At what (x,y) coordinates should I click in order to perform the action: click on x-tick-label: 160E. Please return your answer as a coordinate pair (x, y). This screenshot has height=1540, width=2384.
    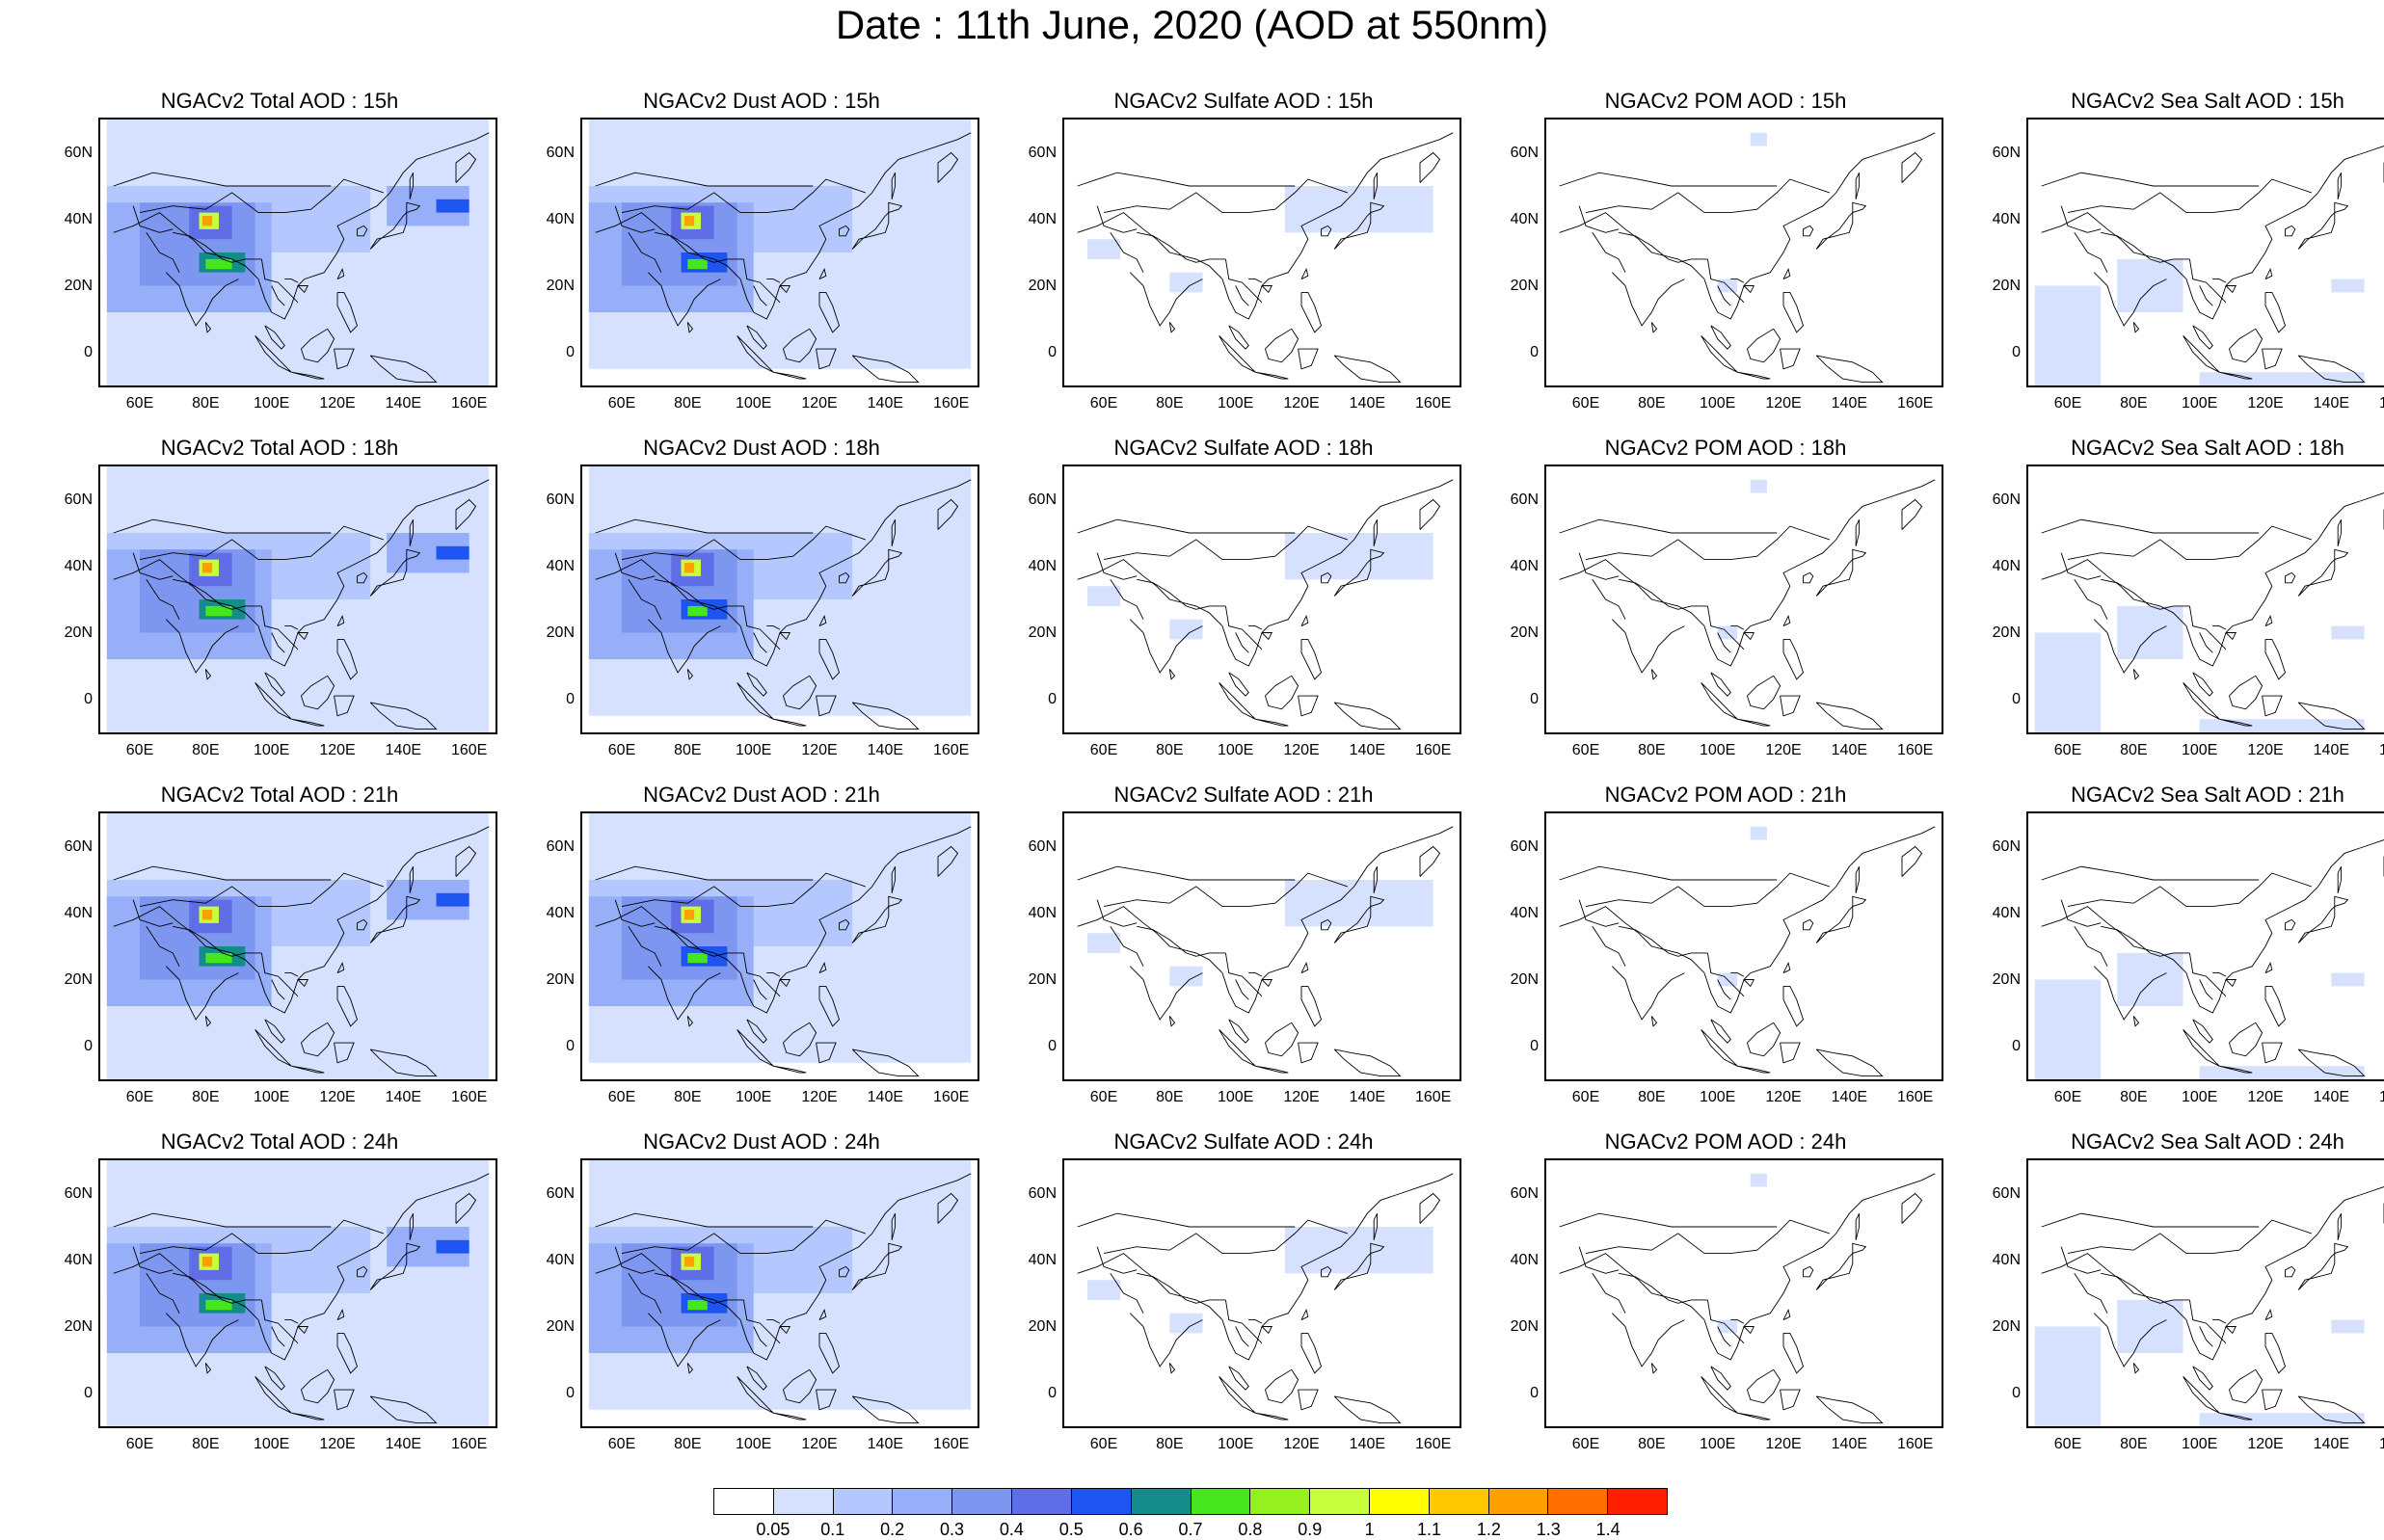
    Looking at the image, I should click on (469, 403).